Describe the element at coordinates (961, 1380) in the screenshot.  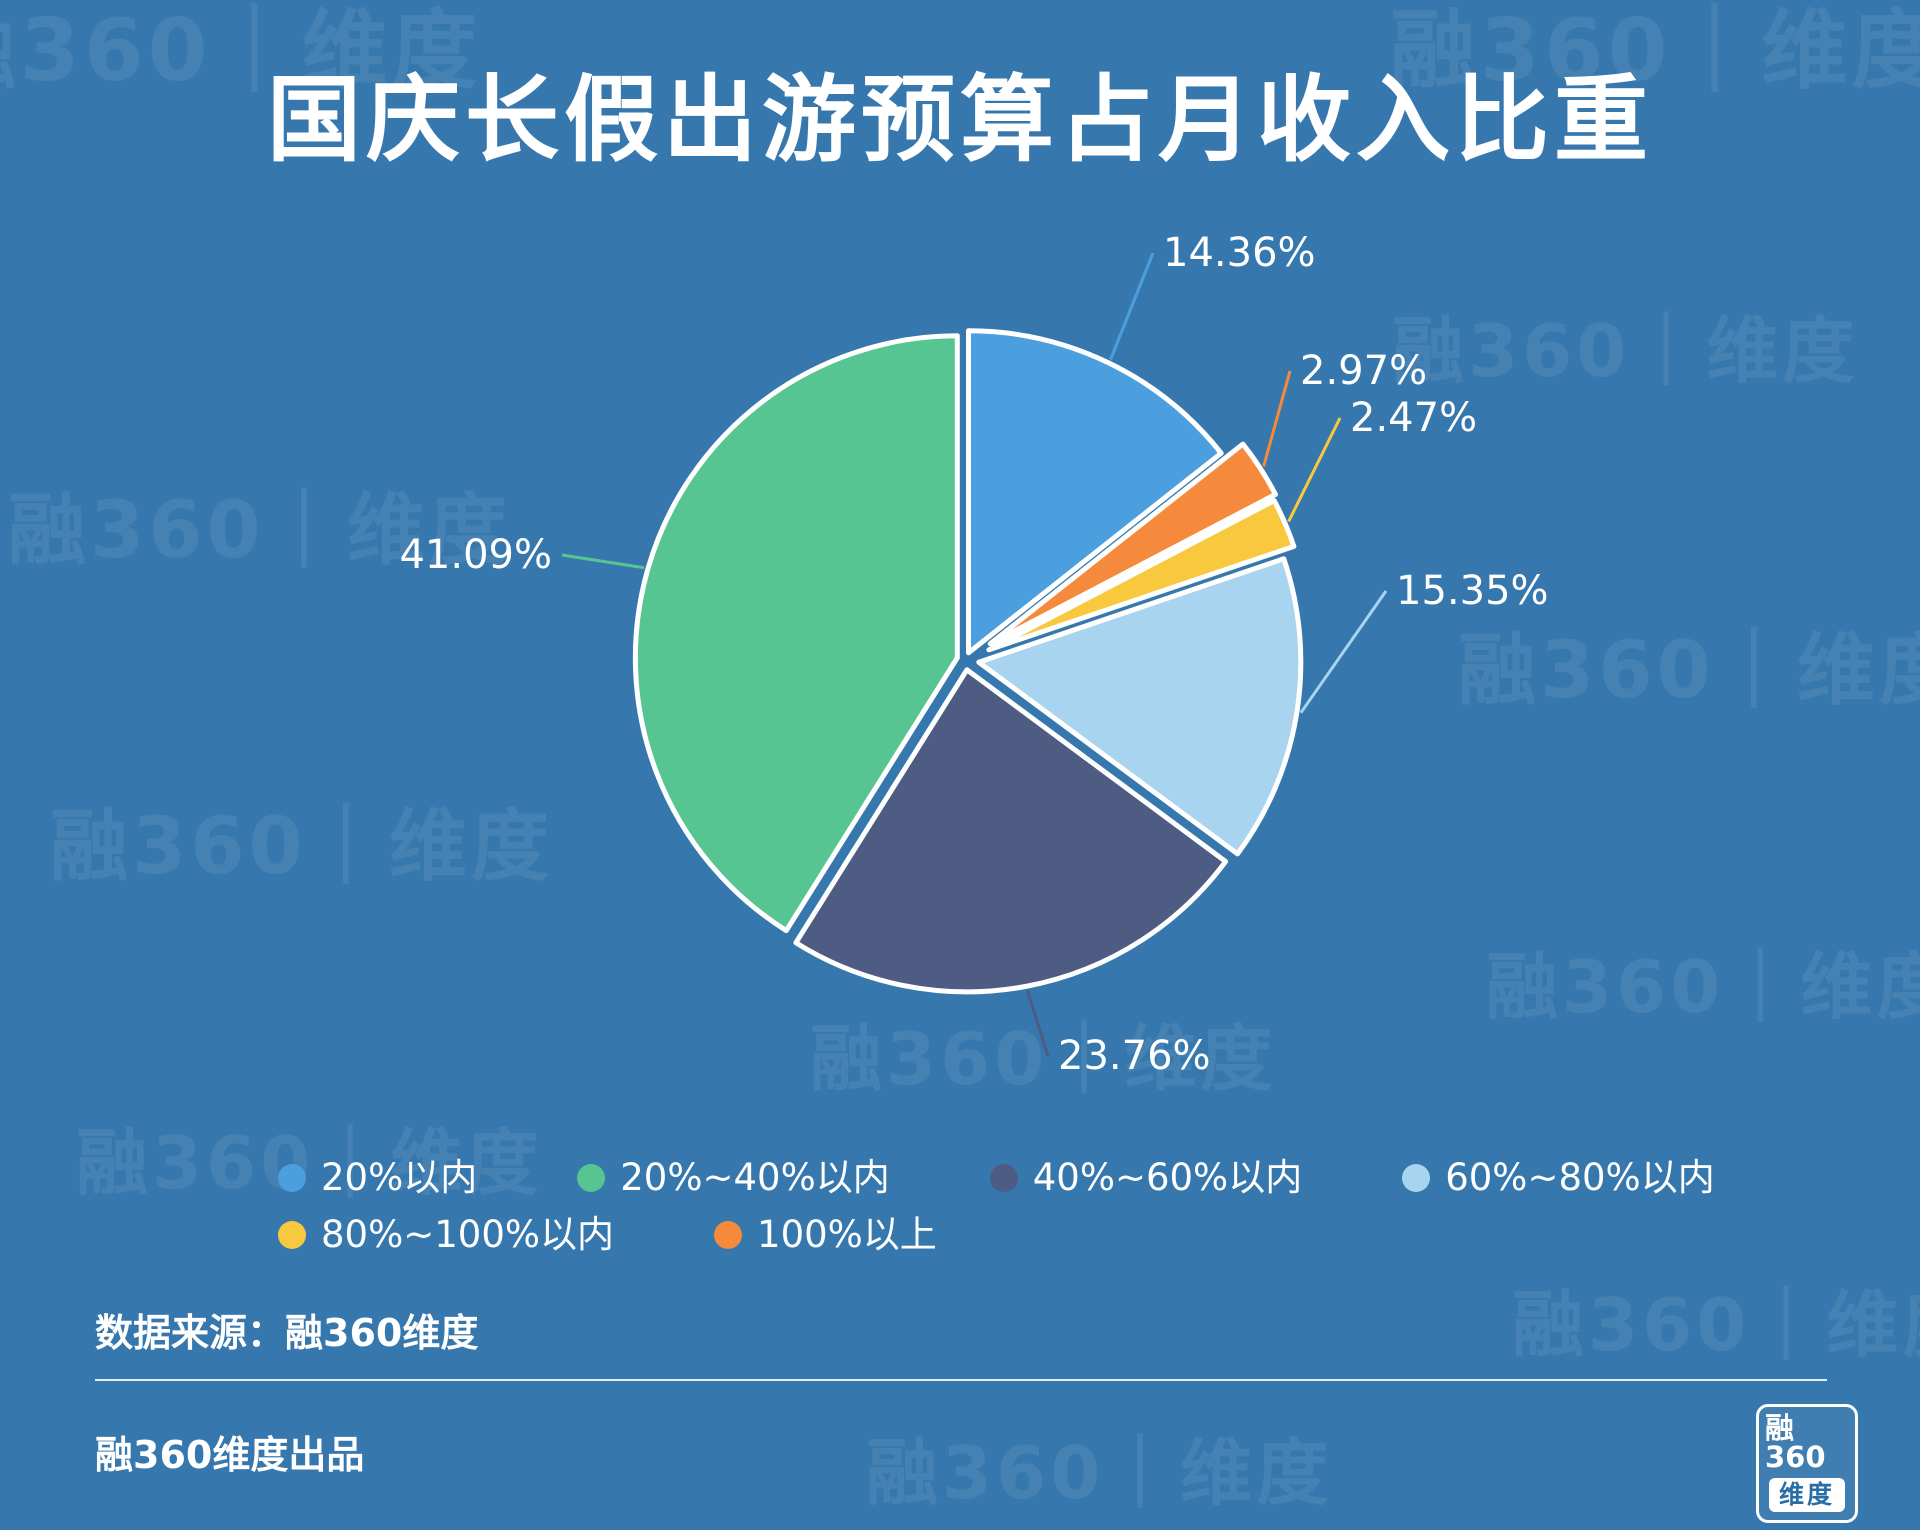
I see `footer-divider` at that location.